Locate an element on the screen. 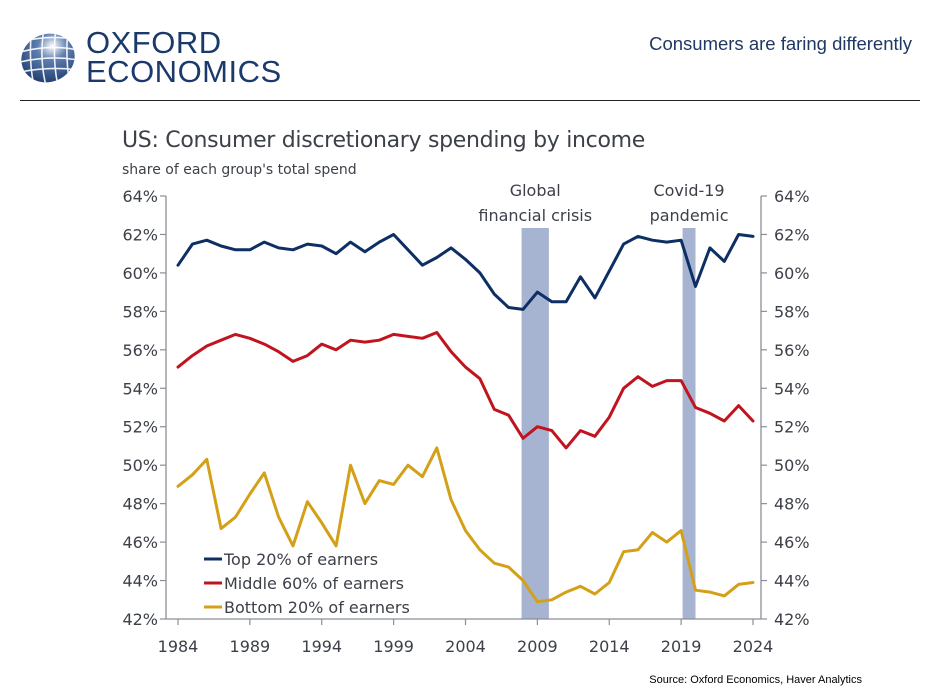  x-tick-label: 1984 is located at coordinates (178, 646).